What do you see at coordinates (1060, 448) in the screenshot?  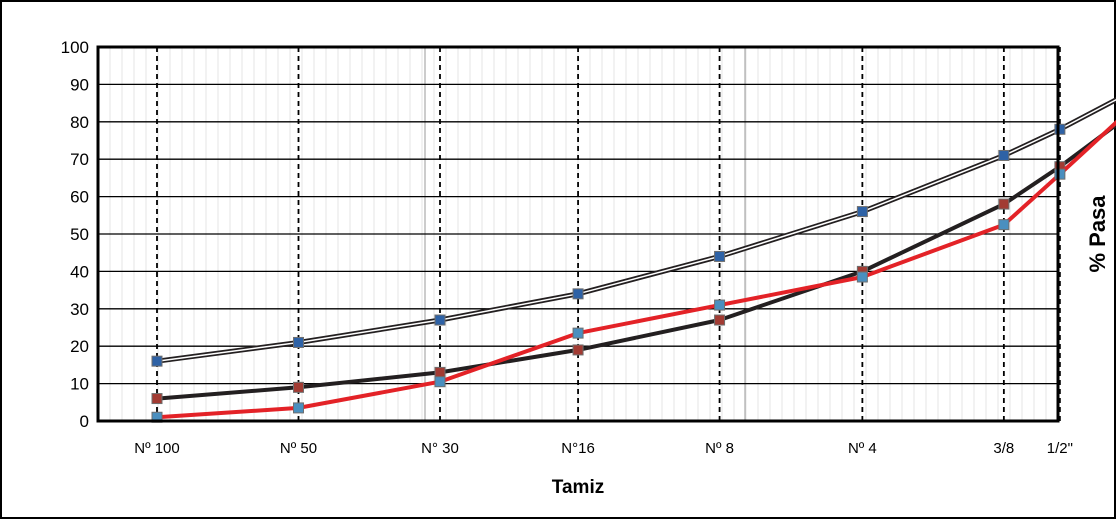 I see `x-tick-label: 1/2"` at bounding box center [1060, 448].